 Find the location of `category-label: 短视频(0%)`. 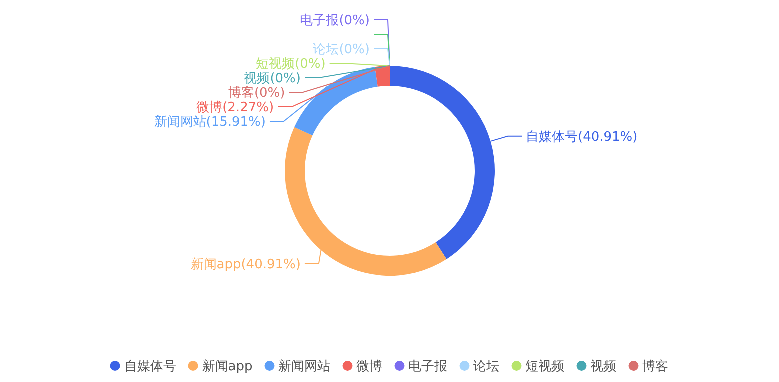

category-label: 短视频(0%) is located at coordinates (291, 64).